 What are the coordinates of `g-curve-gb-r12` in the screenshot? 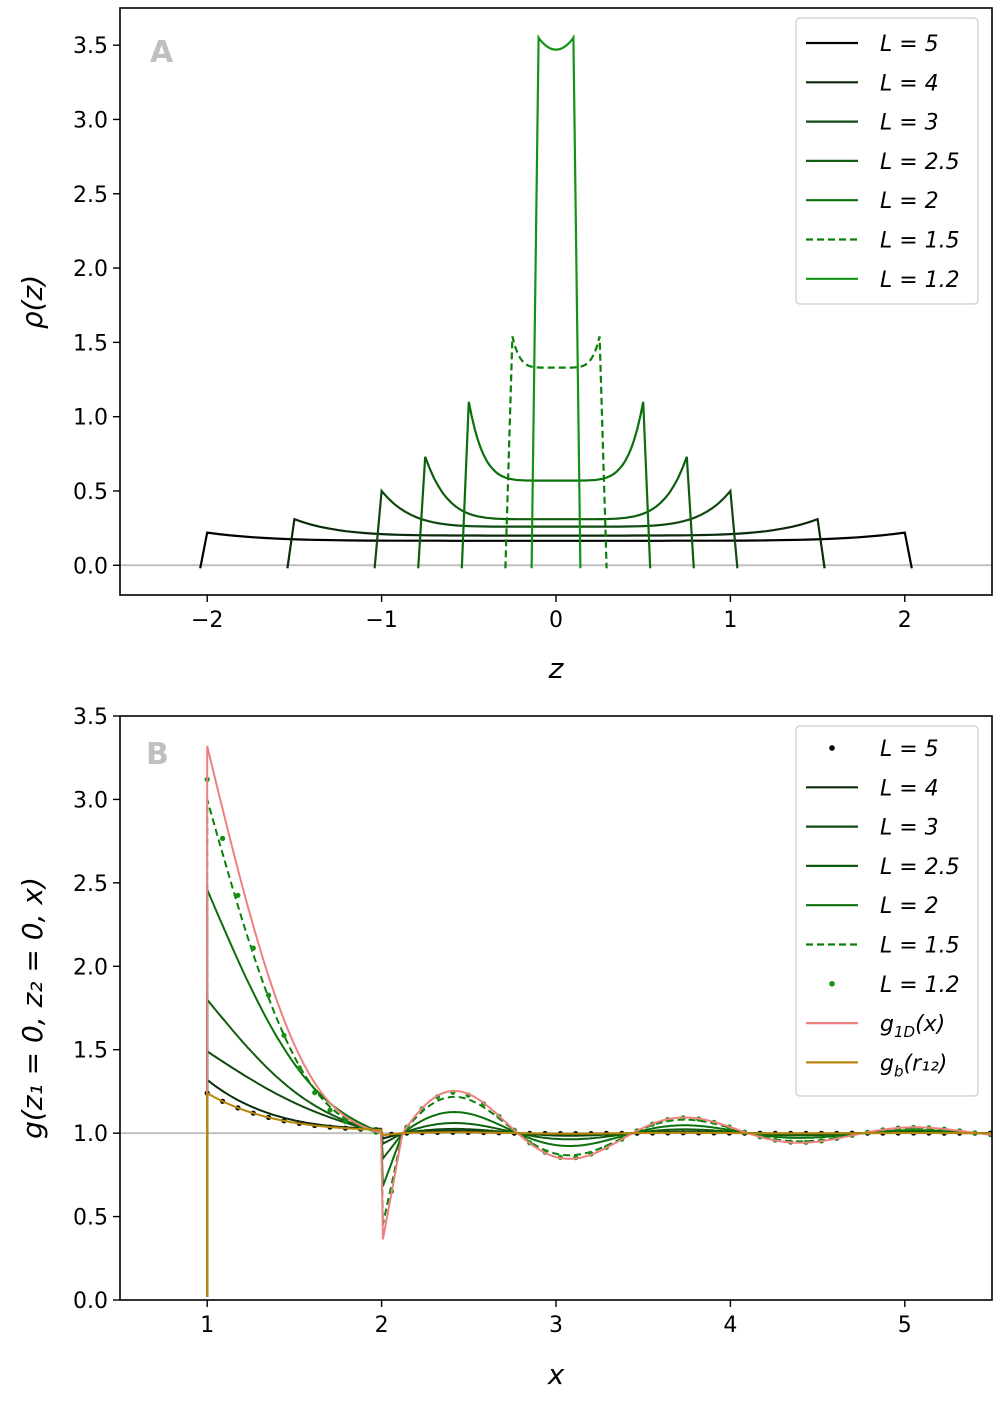 It's located at (599, 1194).